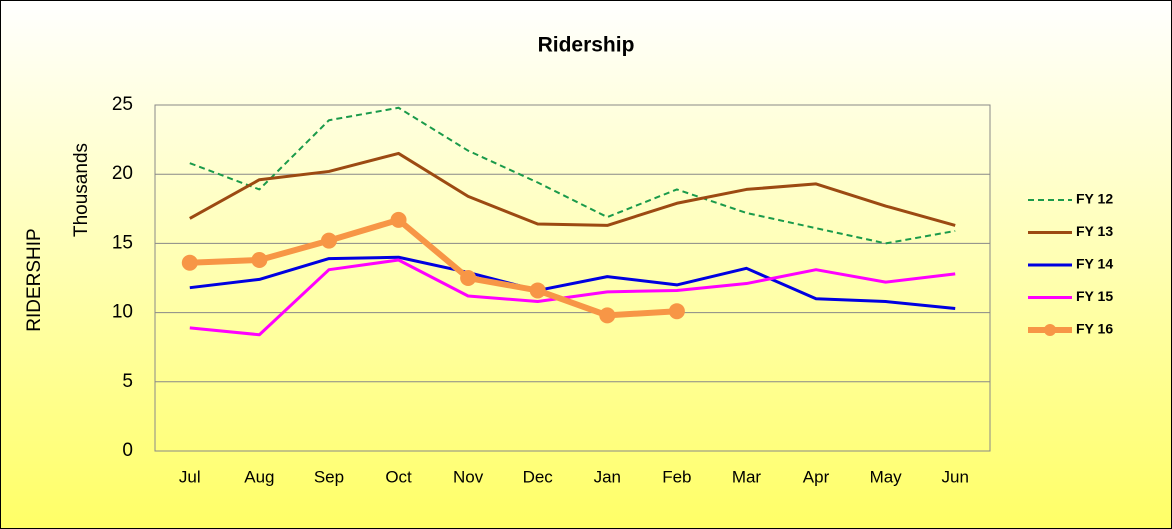 Image resolution: width=1172 pixels, height=529 pixels. What do you see at coordinates (954, 476) in the screenshot?
I see `x-tick-label: Jun` at bounding box center [954, 476].